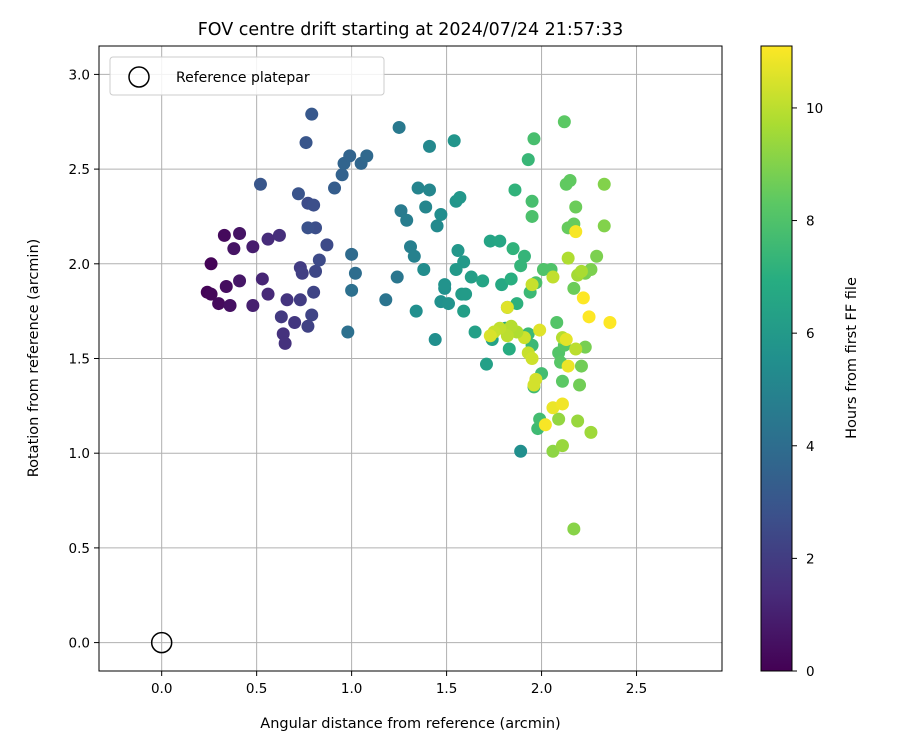 Image resolution: width=900 pixels, height=750 pixels. Describe the element at coordinates (810, 672) in the screenshot. I see `colorbar-tick-label: 0` at that location.